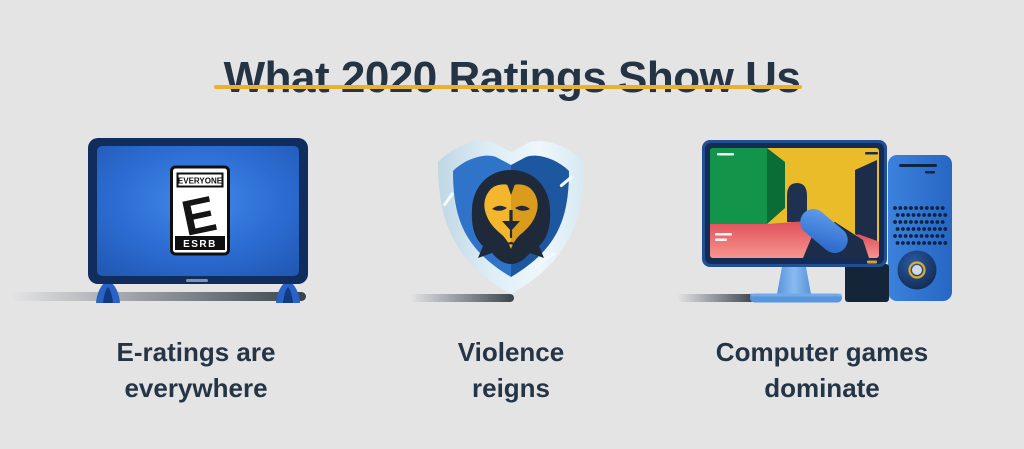 This screenshot has height=449, width=1024. I want to click on title-underline, so click(508, 87).